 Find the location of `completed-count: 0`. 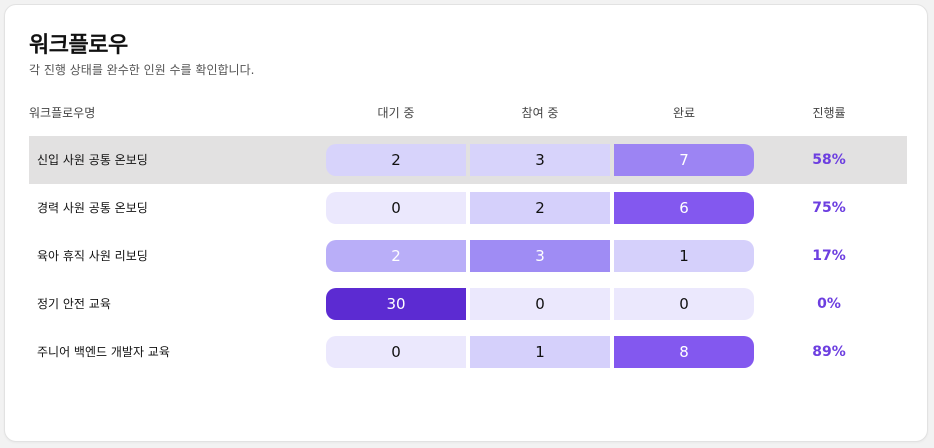

completed-count: 0 is located at coordinates (684, 304).